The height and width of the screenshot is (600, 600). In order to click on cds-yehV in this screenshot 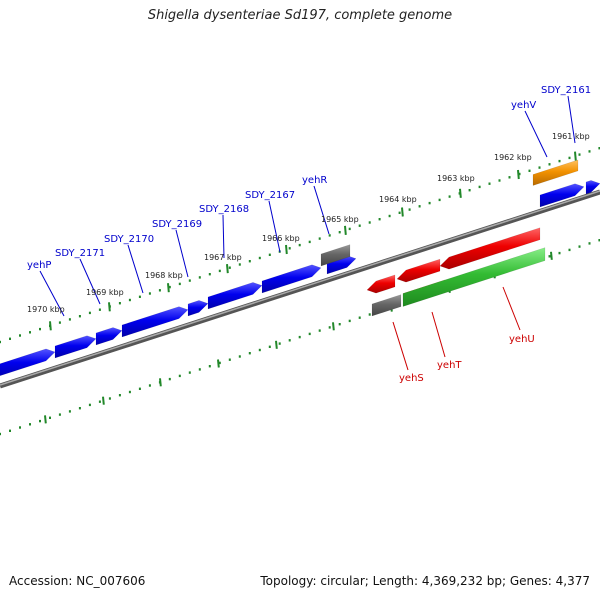, I will do `click(562, 195)`.